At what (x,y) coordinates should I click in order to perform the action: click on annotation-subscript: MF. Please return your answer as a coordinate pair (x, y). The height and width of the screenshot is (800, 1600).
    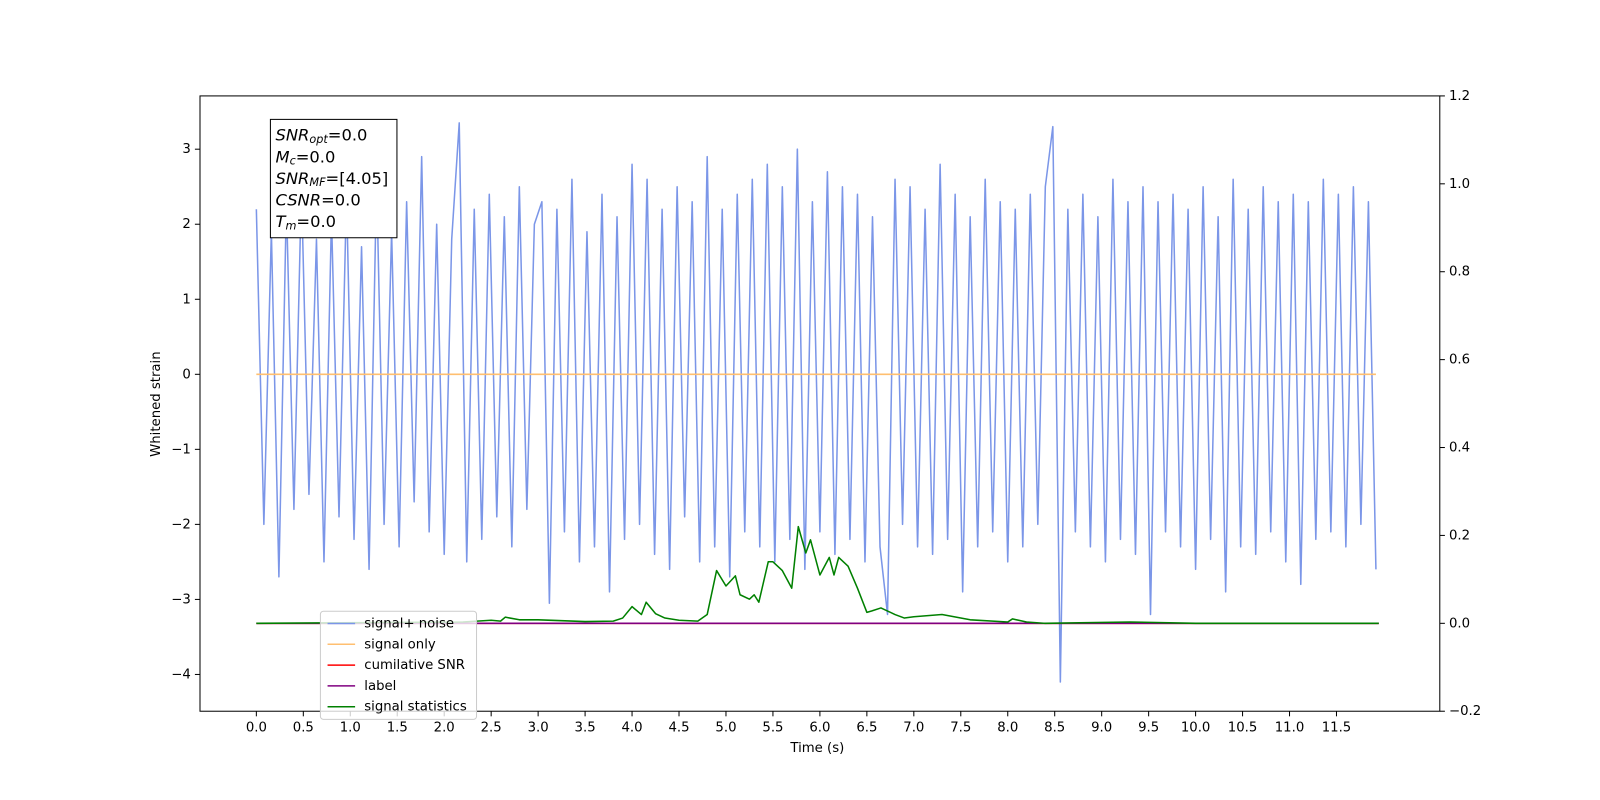
    Looking at the image, I should click on (317, 182).